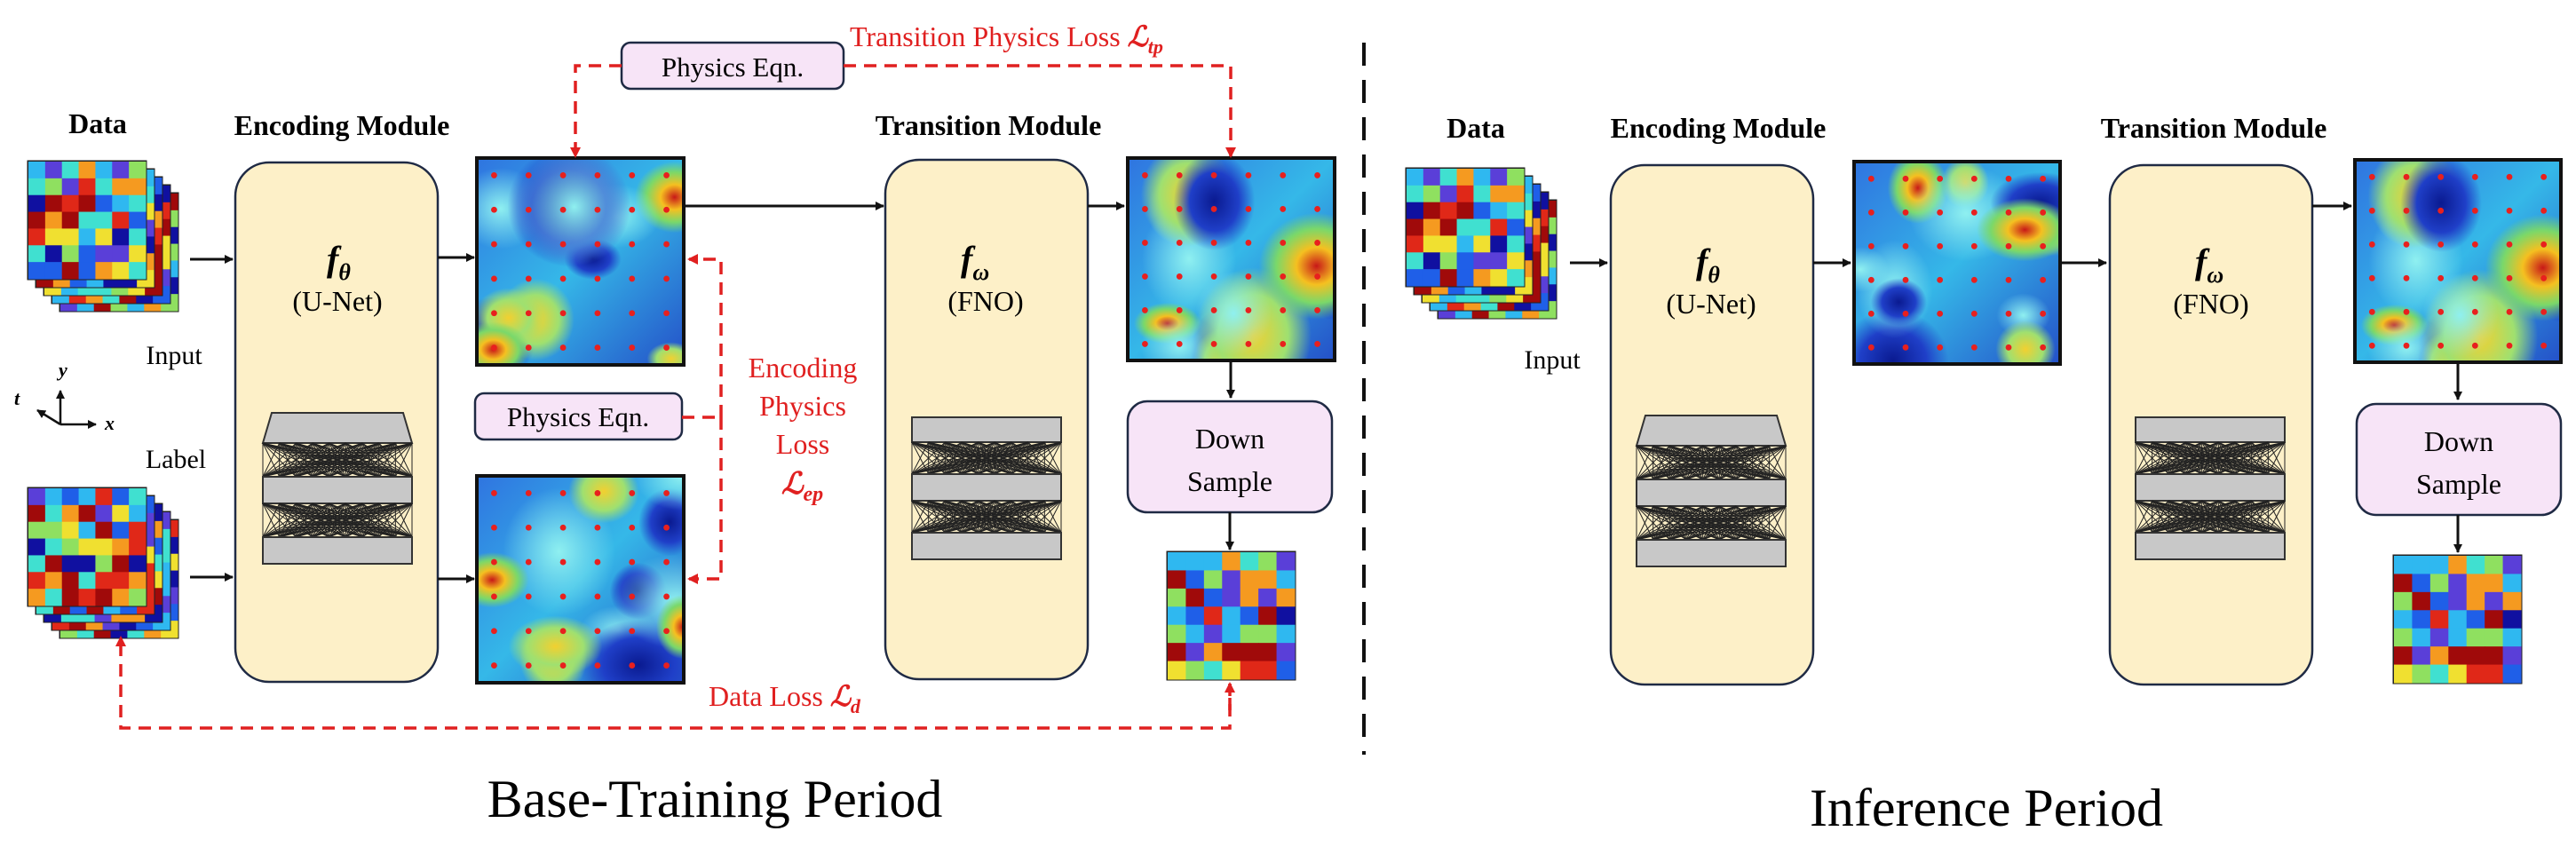  What do you see at coordinates (1708, 264) in the screenshot?
I see `inference-encoder-symbol: fθ` at bounding box center [1708, 264].